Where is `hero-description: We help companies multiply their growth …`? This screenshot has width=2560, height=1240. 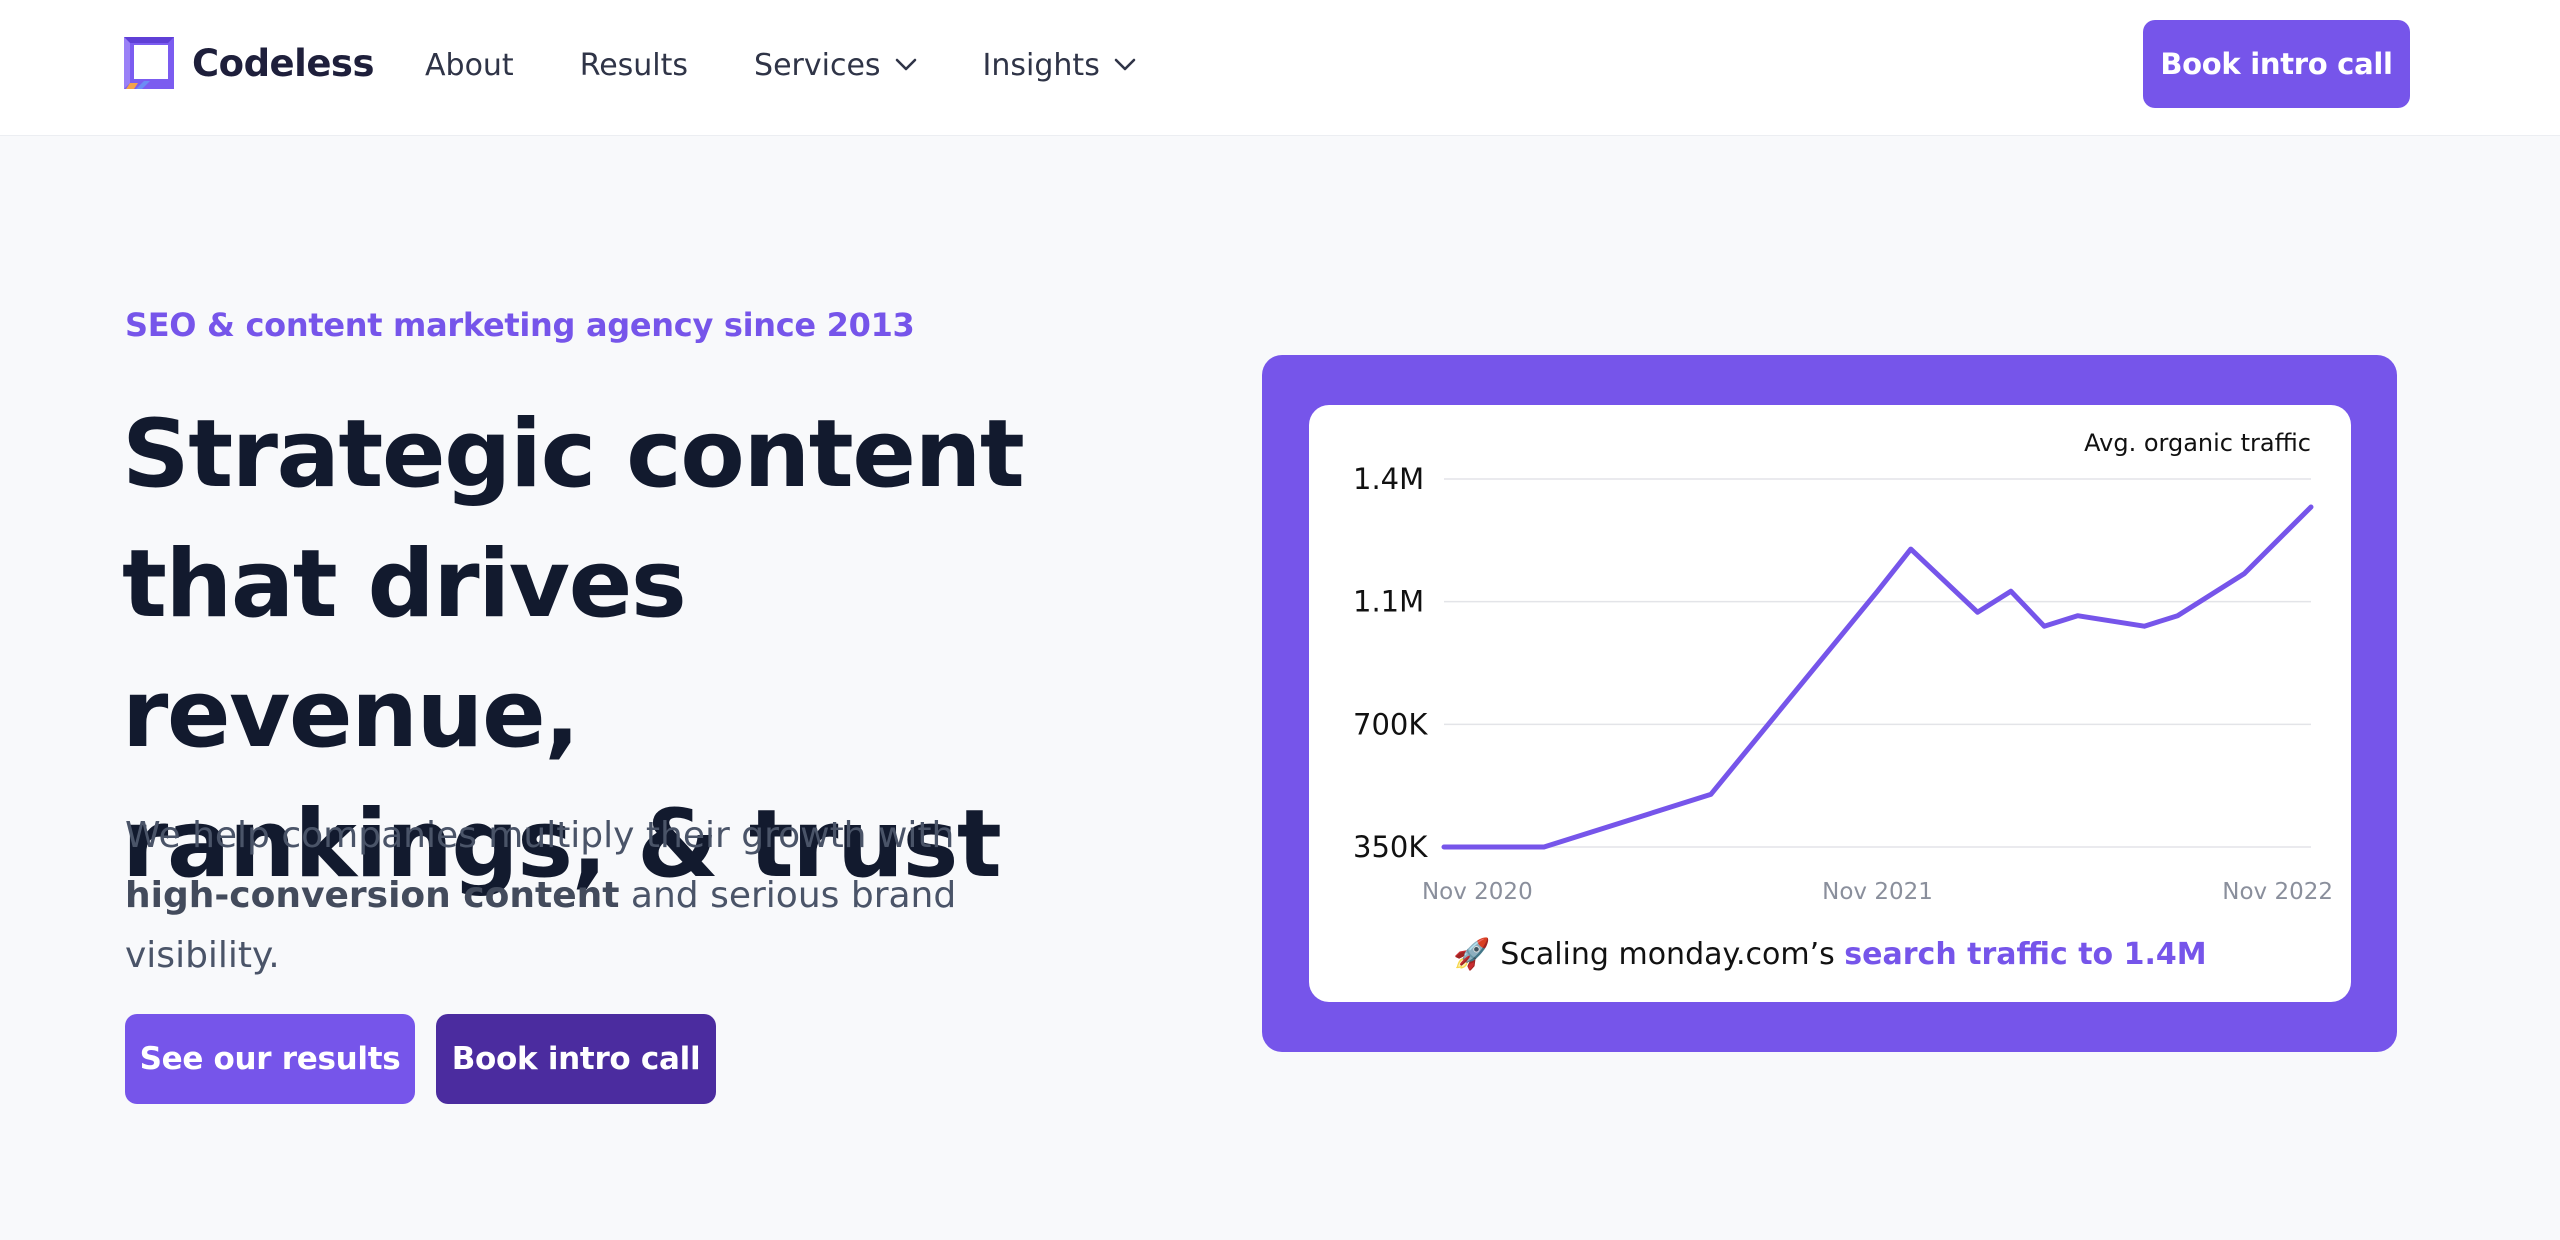 hero-description: We help companies multiply their growth … is located at coordinates (590, 896).